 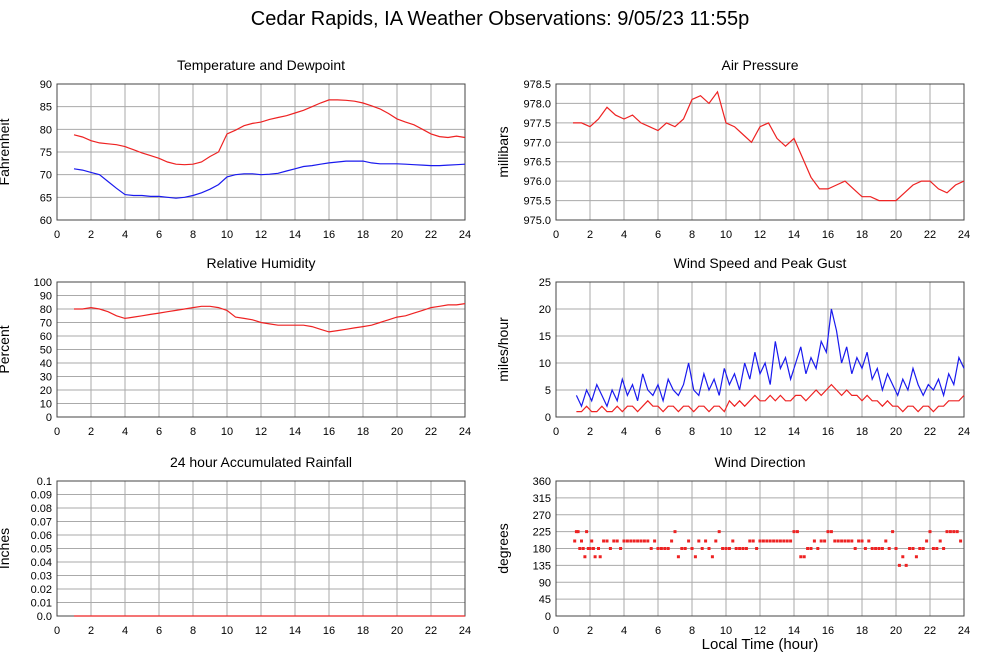 I want to click on y-tick-label: 100, so click(x=43, y=283).